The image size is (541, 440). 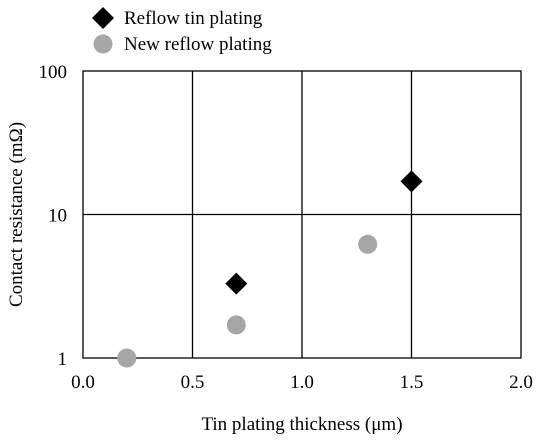 What do you see at coordinates (16, 214) in the screenshot?
I see `y-axis-label: Contact resistance (mΩ)` at bounding box center [16, 214].